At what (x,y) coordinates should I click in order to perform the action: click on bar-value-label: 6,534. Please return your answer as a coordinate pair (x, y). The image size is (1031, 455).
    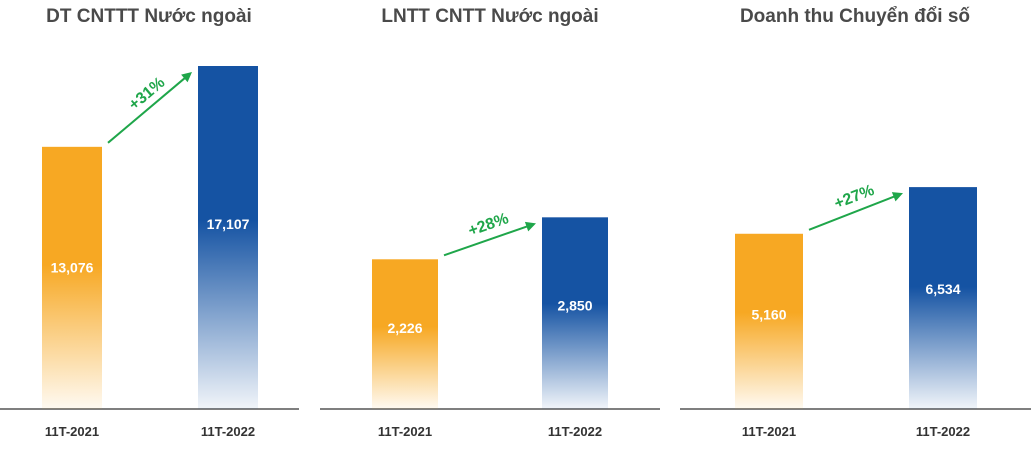
    Looking at the image, I should click on (942, 289).